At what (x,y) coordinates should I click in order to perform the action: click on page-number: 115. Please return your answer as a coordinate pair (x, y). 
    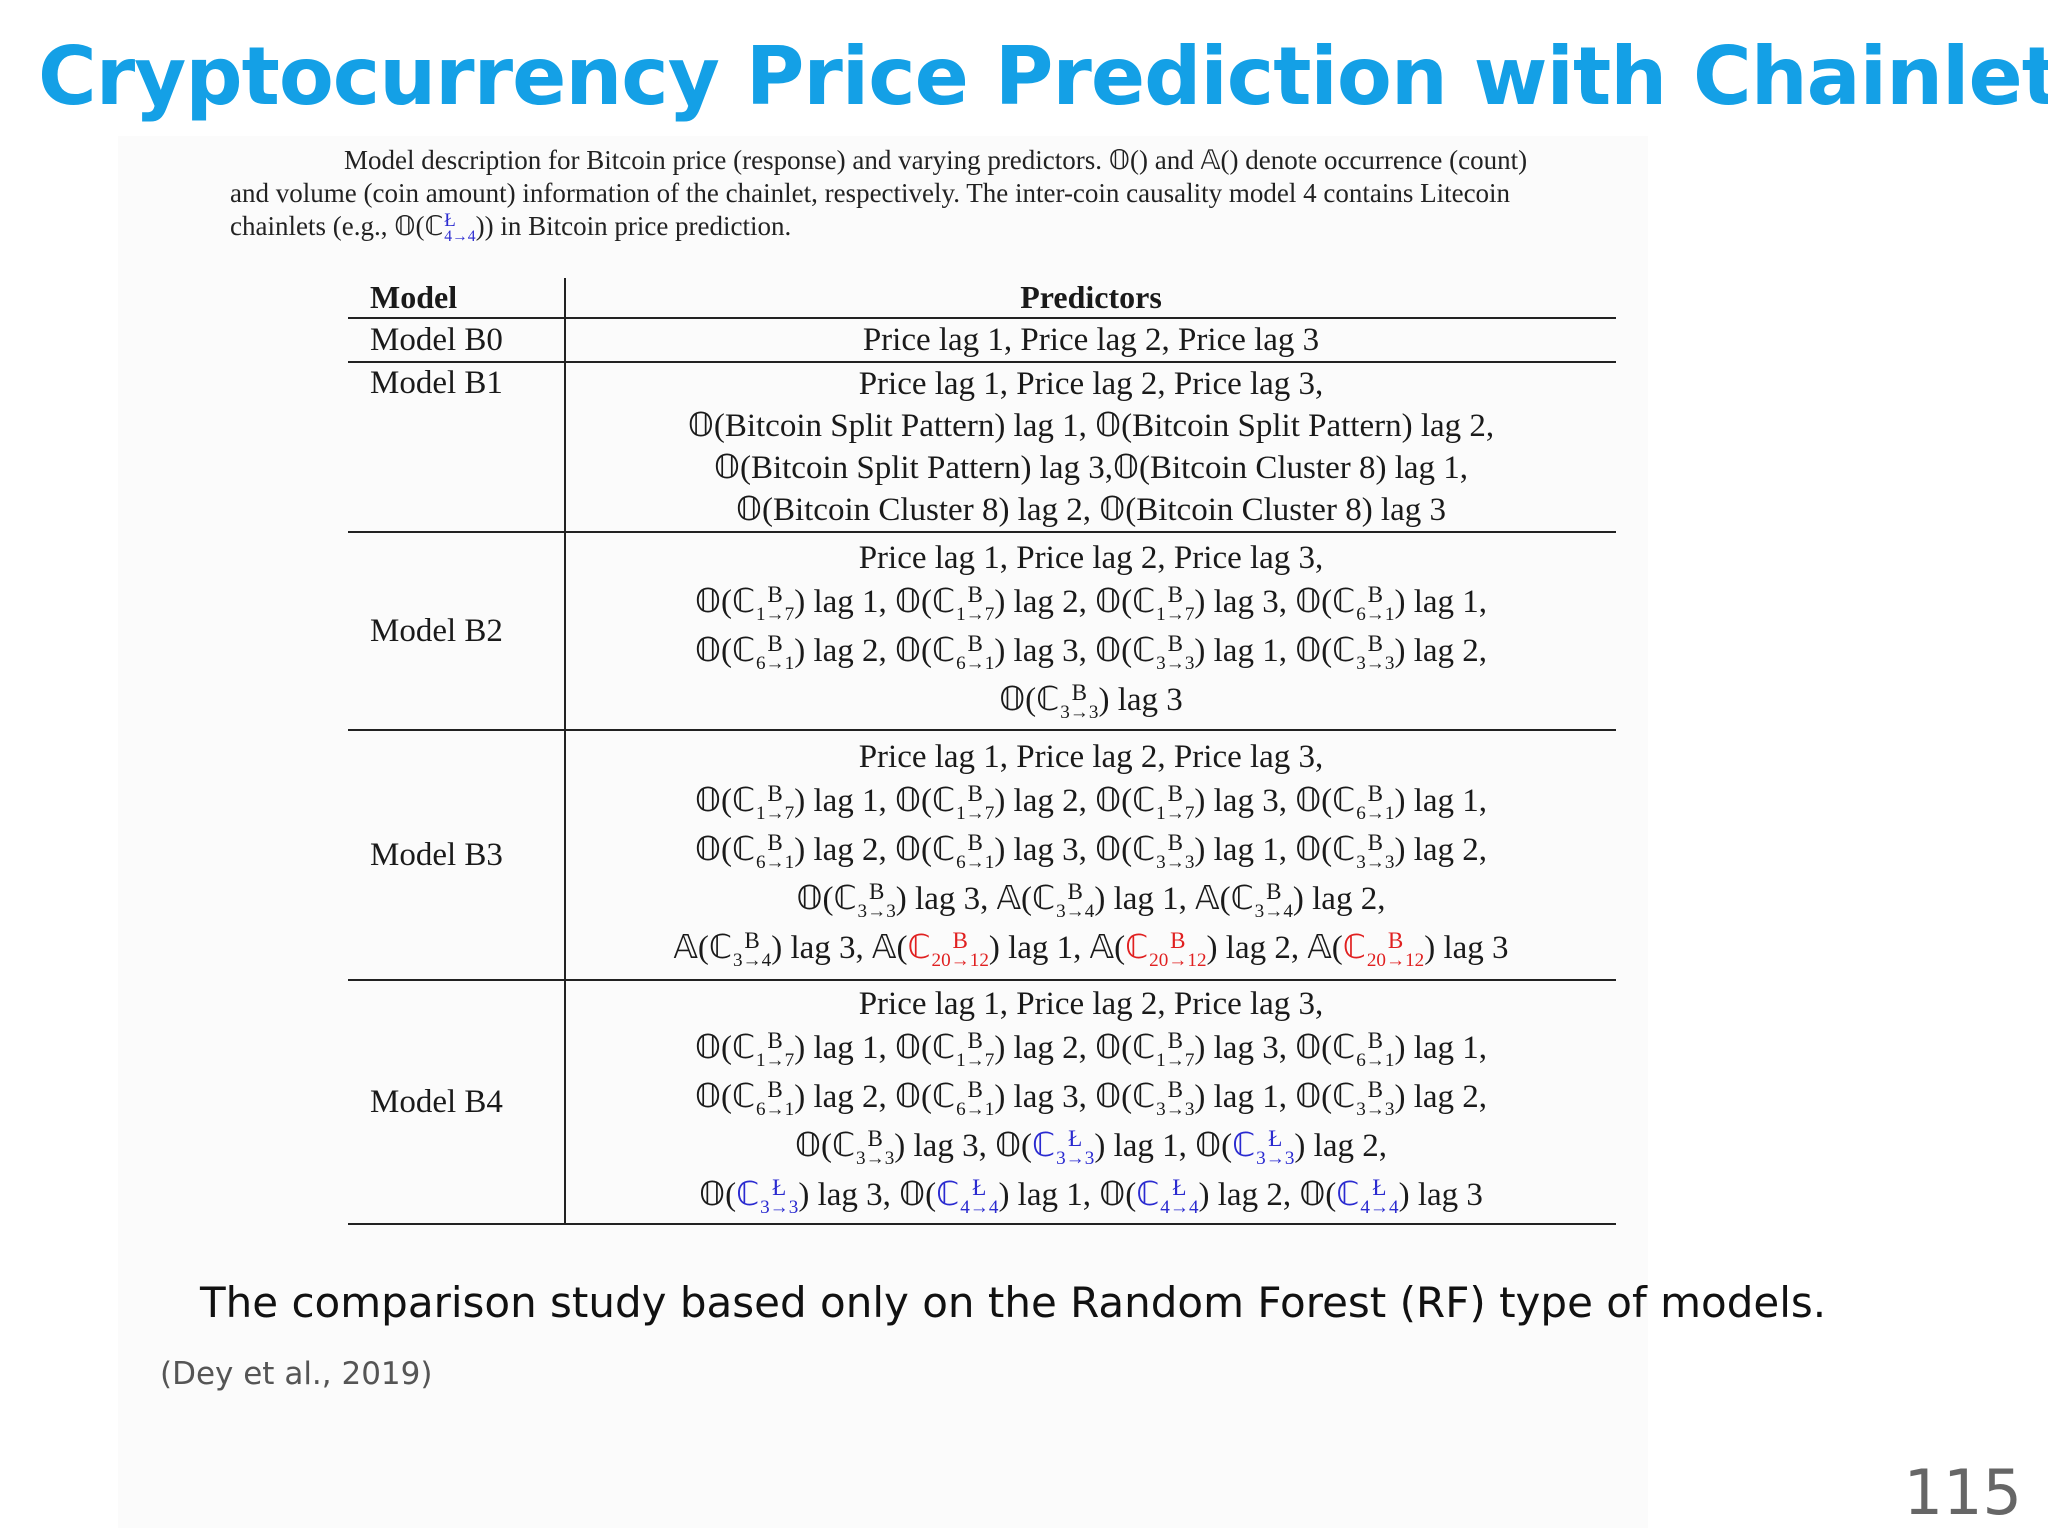
    Looking at the image, I should click on (1962, 1492).